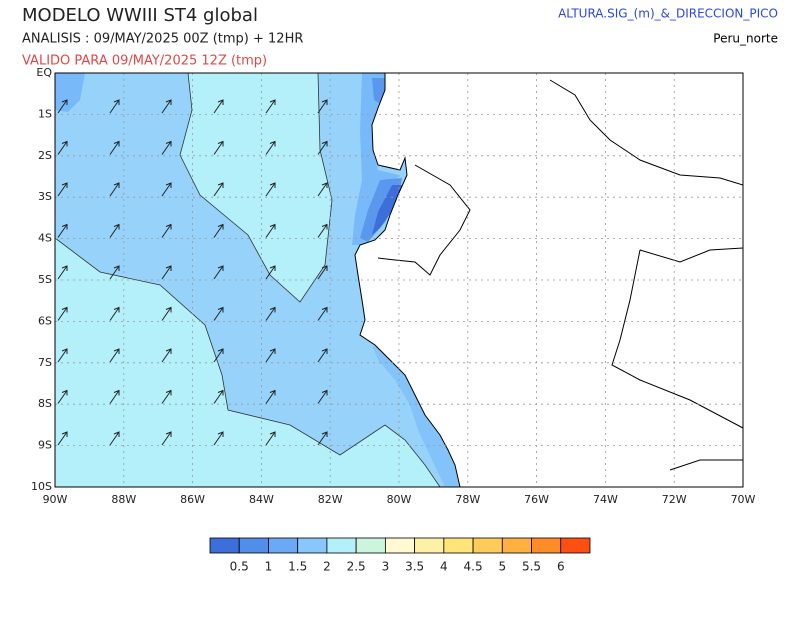 The height and width of the screenshot is (618, 800). What do you see at coordinates (467, 499) in the screenshot?
I see `lon-label: 78W` at bounding box center [467, 499].